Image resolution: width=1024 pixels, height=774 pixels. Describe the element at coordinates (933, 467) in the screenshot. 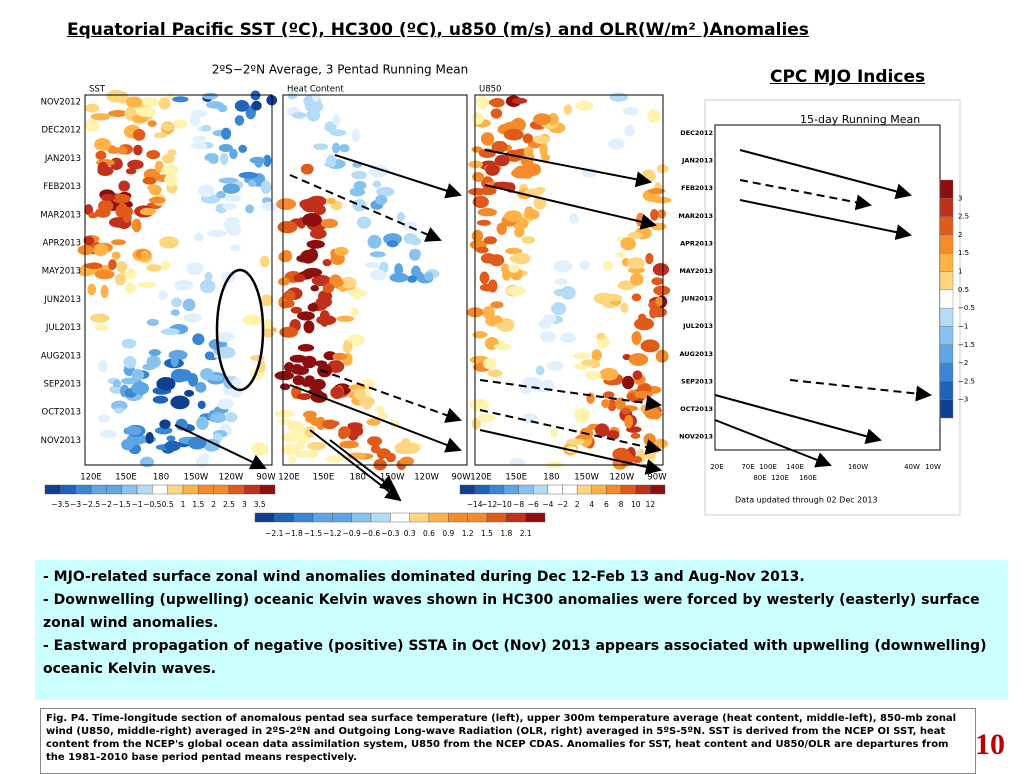

I see `x-tick-label: 10W` at that location.